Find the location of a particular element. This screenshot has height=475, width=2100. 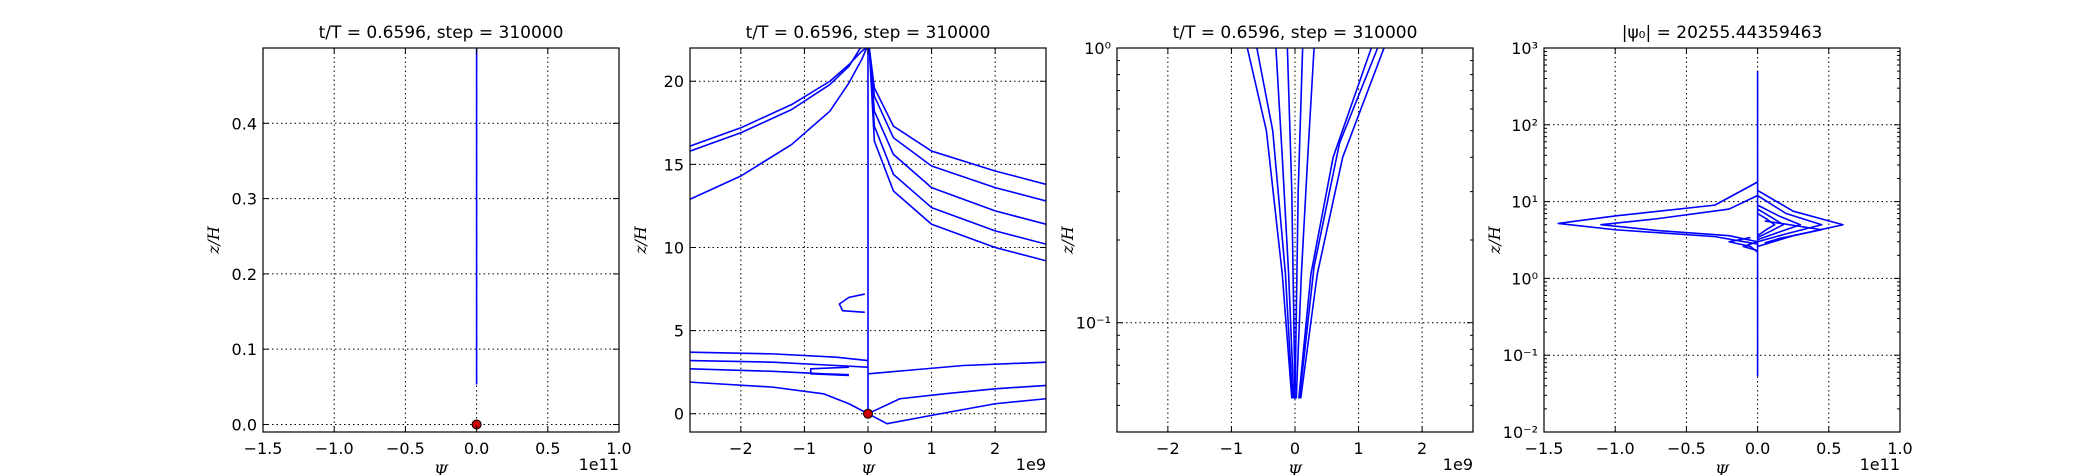

y-tick-label: 0.2 is located at coordinates (244, 274).